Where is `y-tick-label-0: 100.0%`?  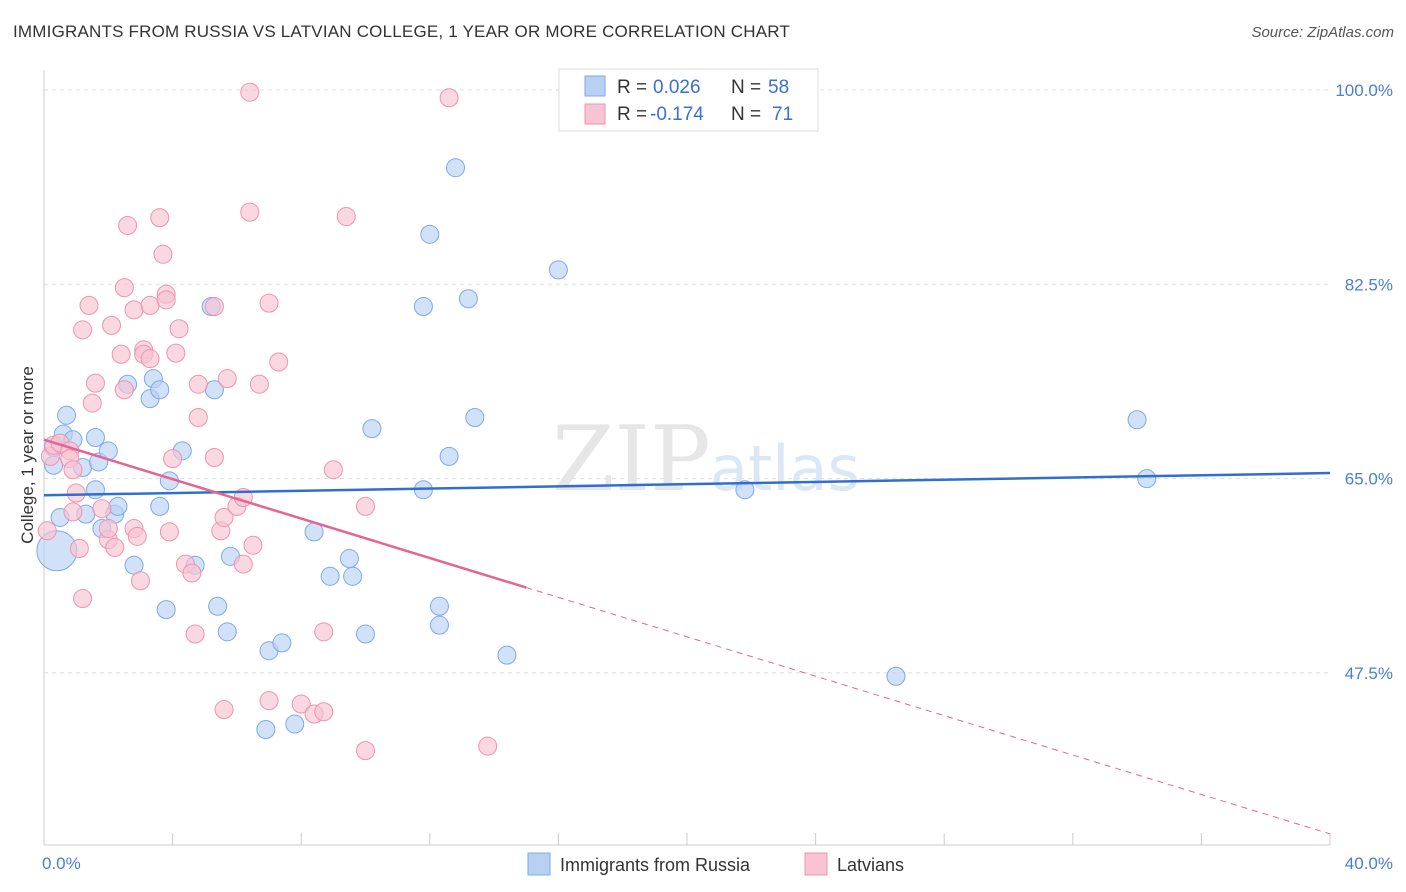 y-tick-label-0: 100.0% is located at coordinates (1364, 90).